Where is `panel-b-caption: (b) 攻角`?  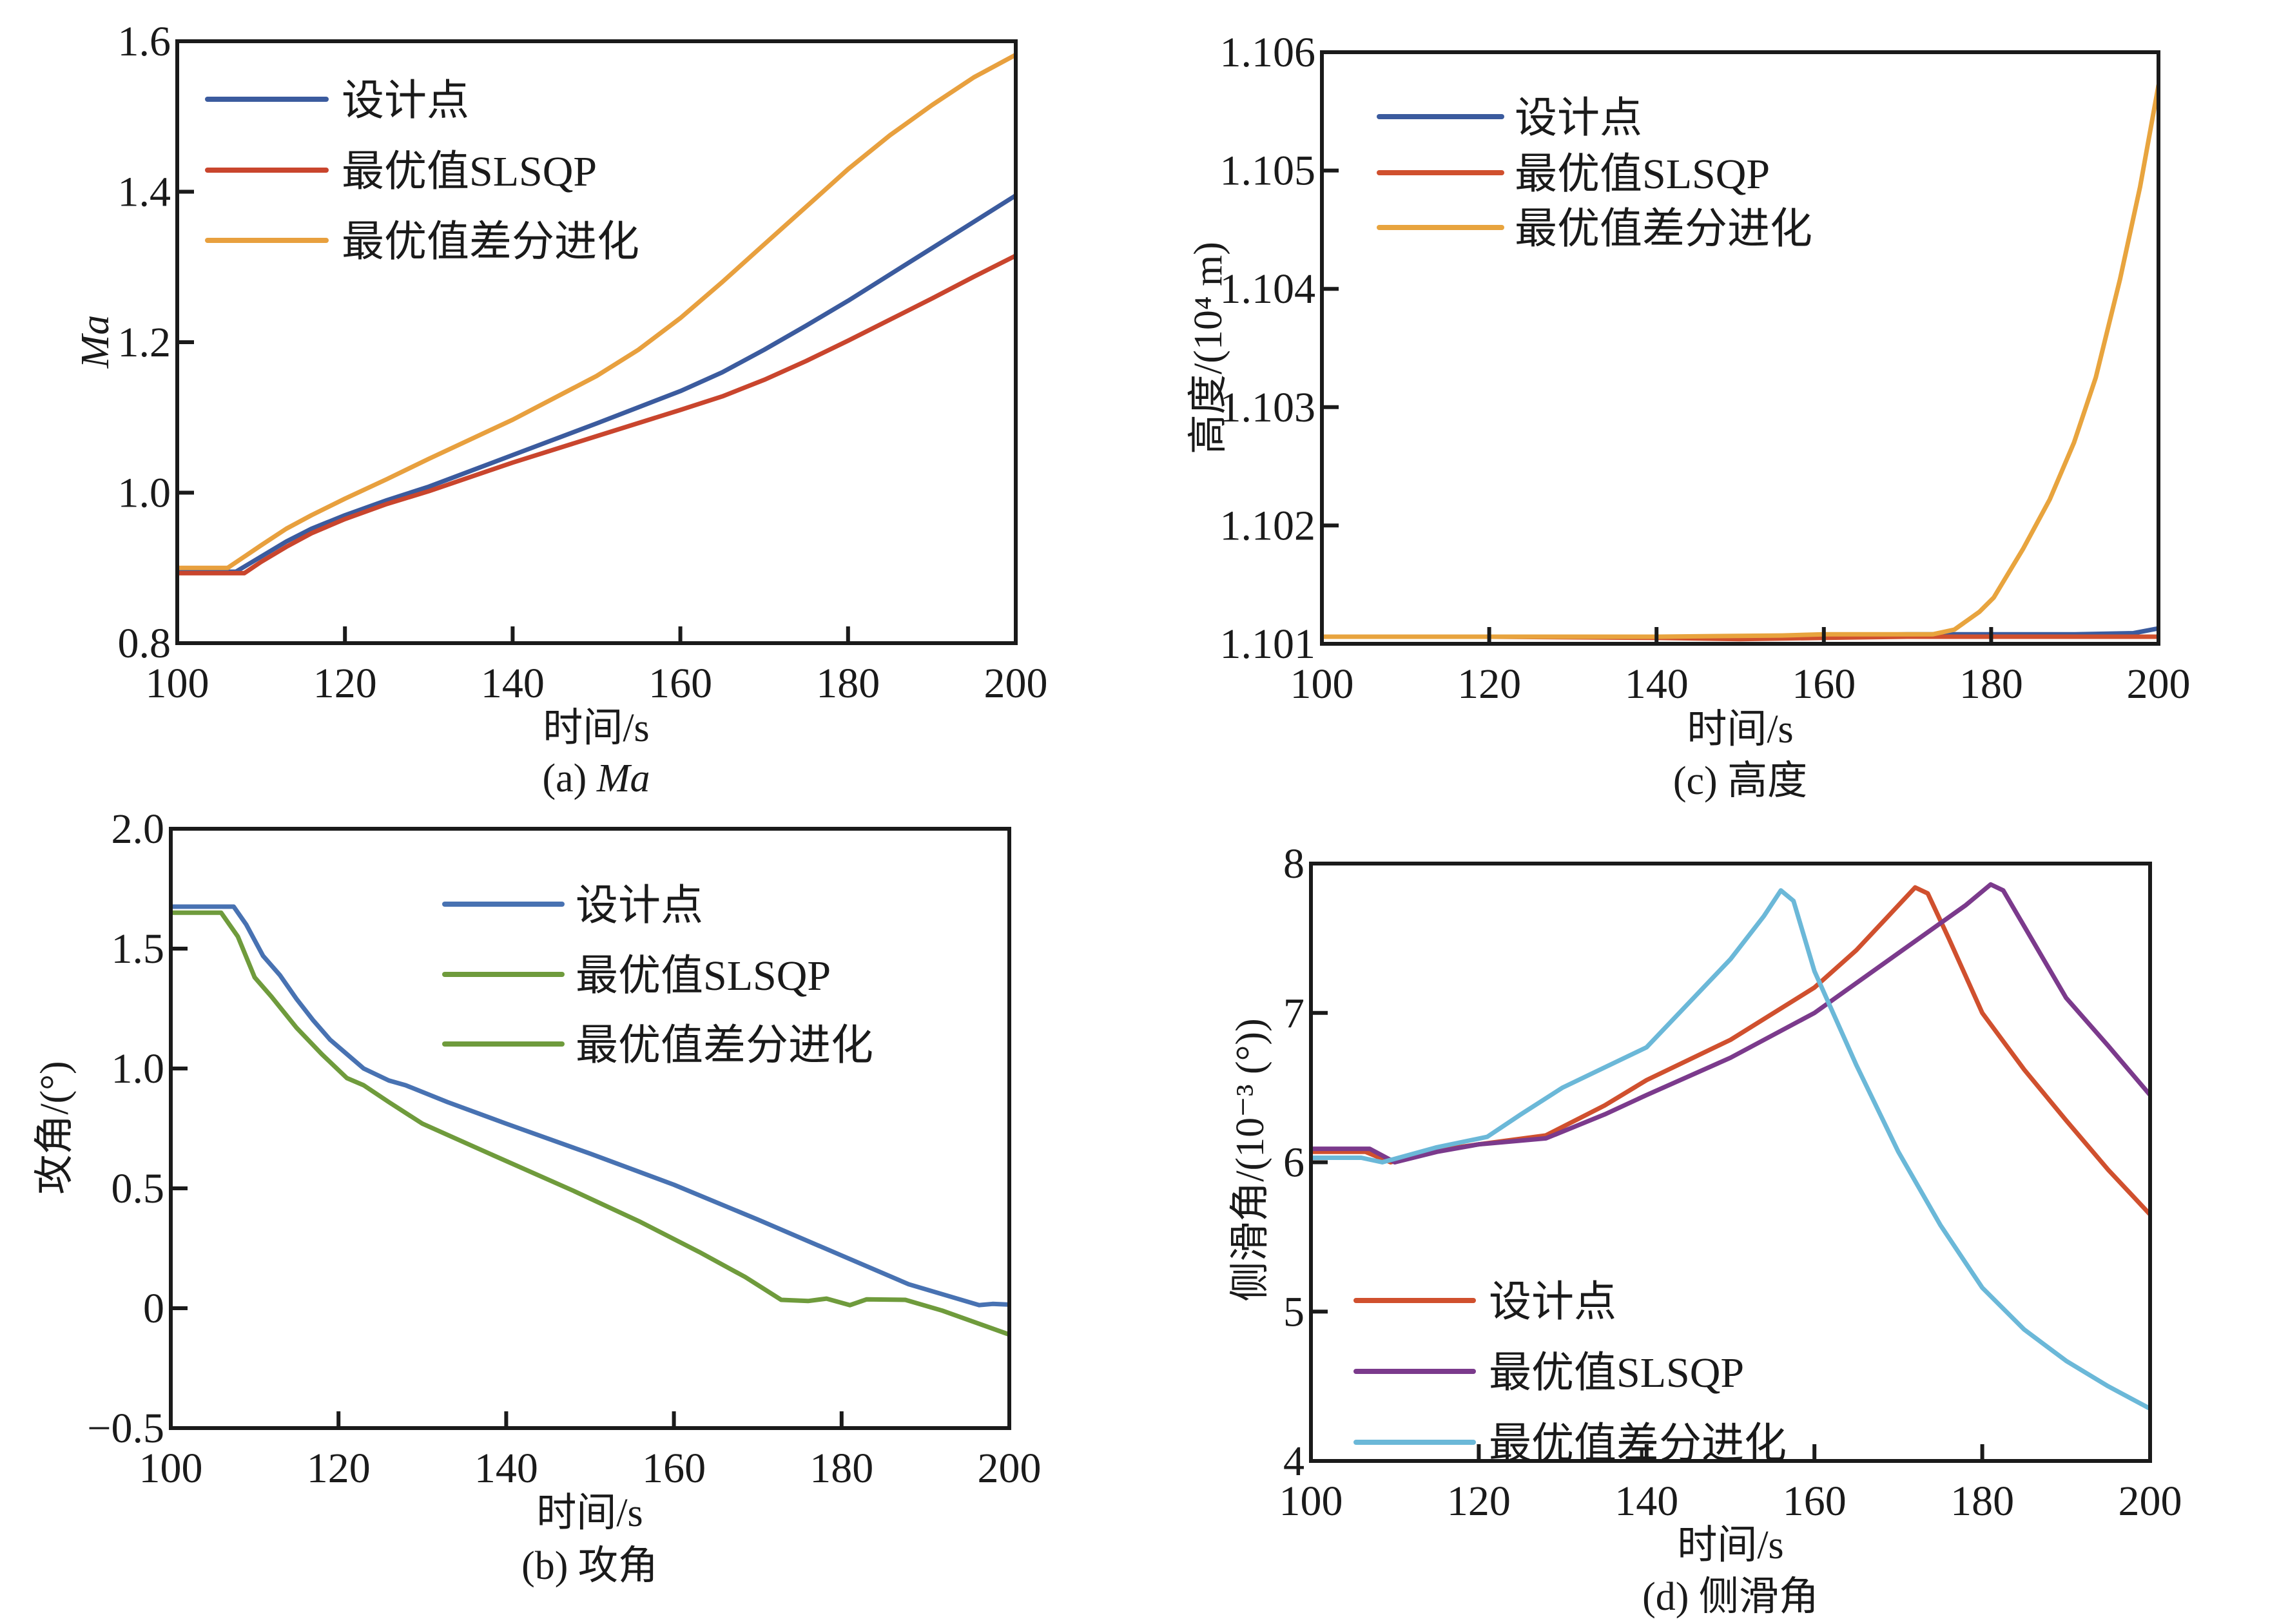
panel-b-caption: (b) 攻角 is located at coordinates (589, 1566).